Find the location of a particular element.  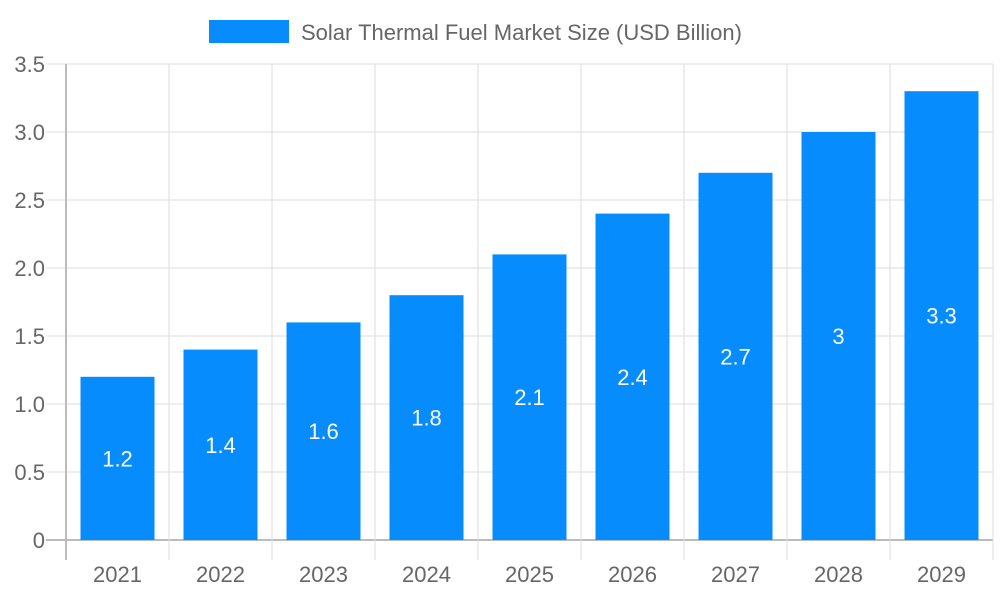

y-tick-label: 0 is located at coordinates (39, 540).